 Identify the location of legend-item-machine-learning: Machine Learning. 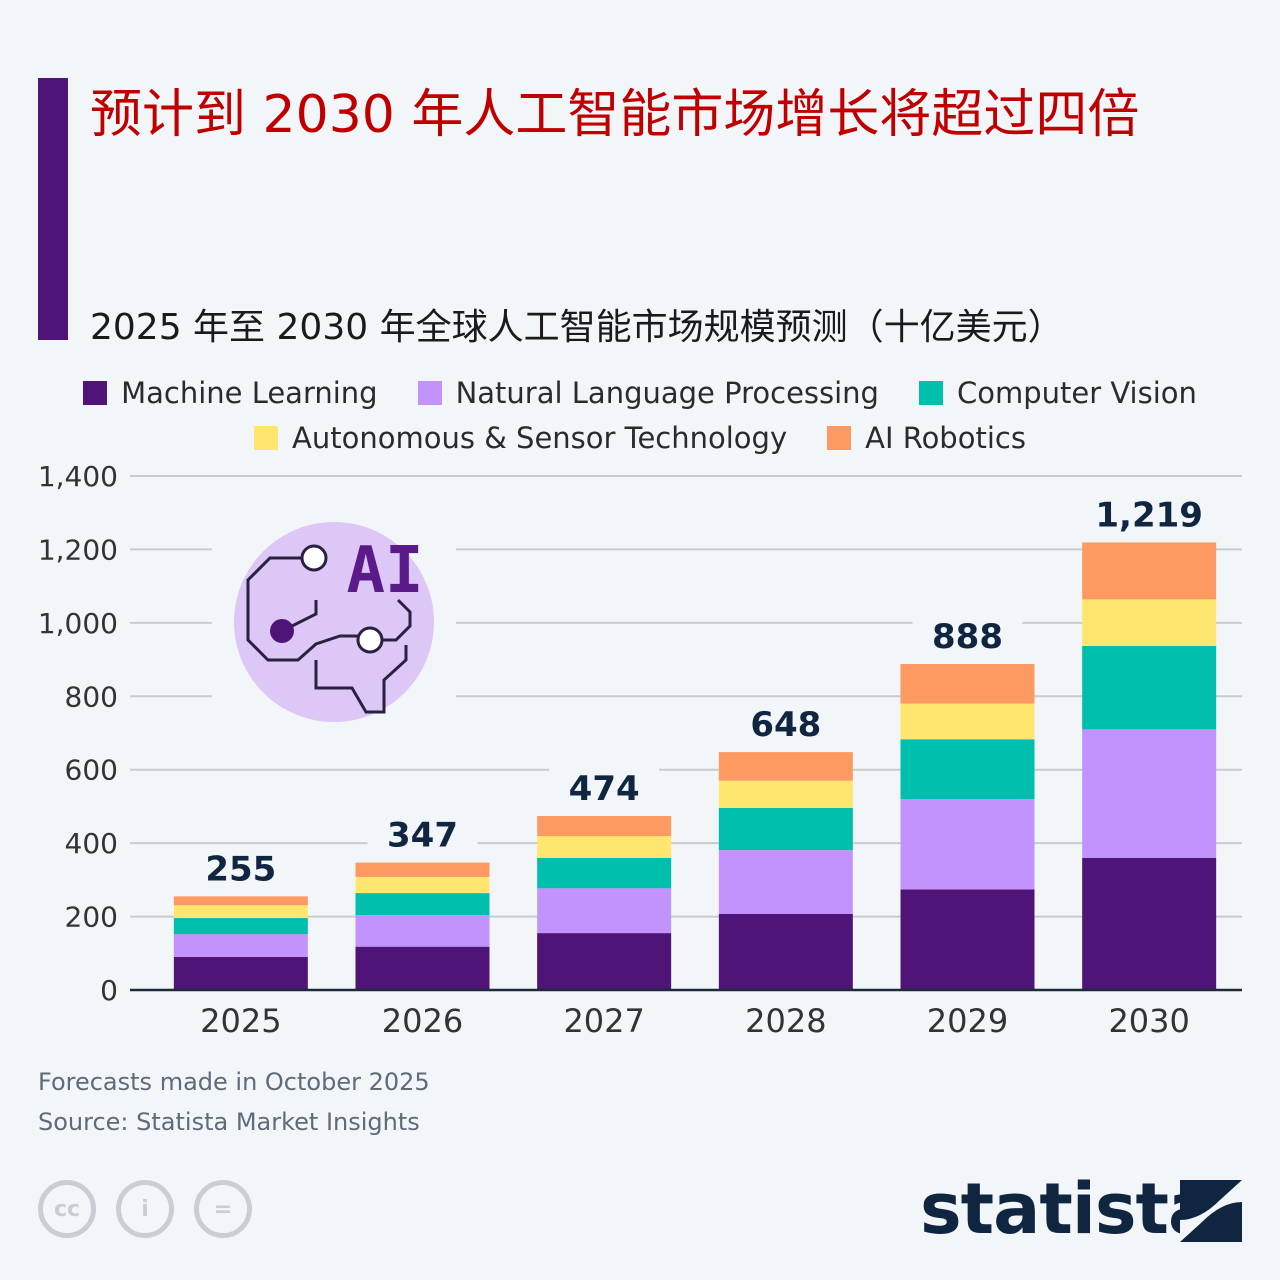
(230, 393).